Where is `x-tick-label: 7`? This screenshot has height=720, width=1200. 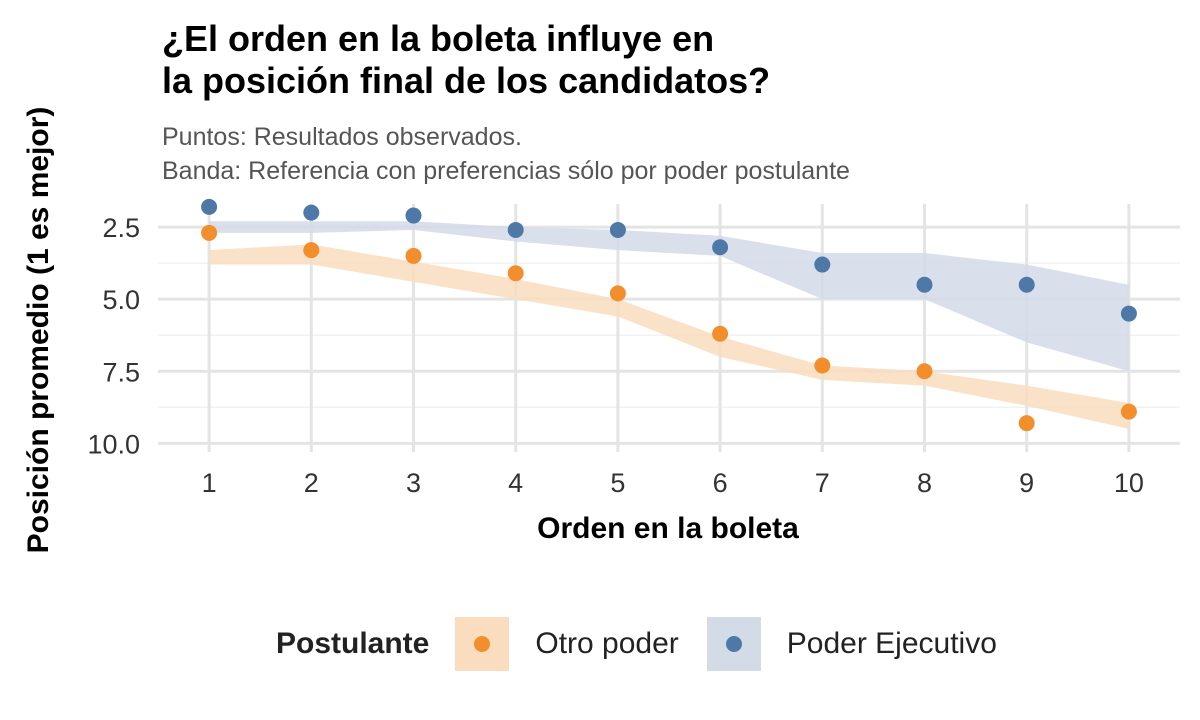 x-tick-label: 7 is located at coordinates (822, 483).